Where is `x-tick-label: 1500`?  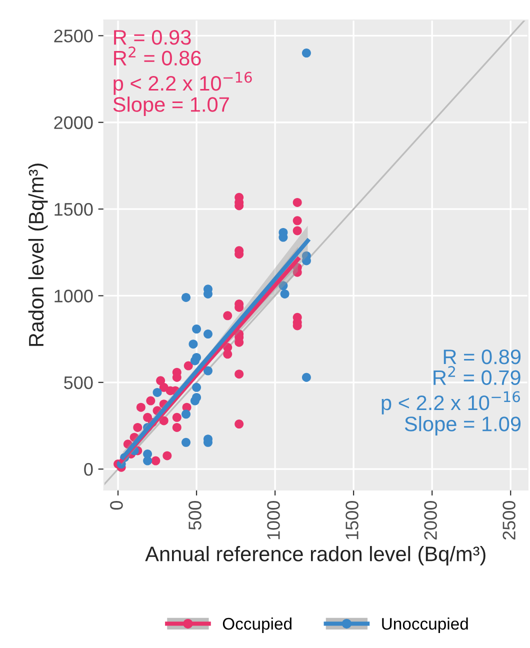
x-tick-label: 1500 is located at coordinates (352, 520).